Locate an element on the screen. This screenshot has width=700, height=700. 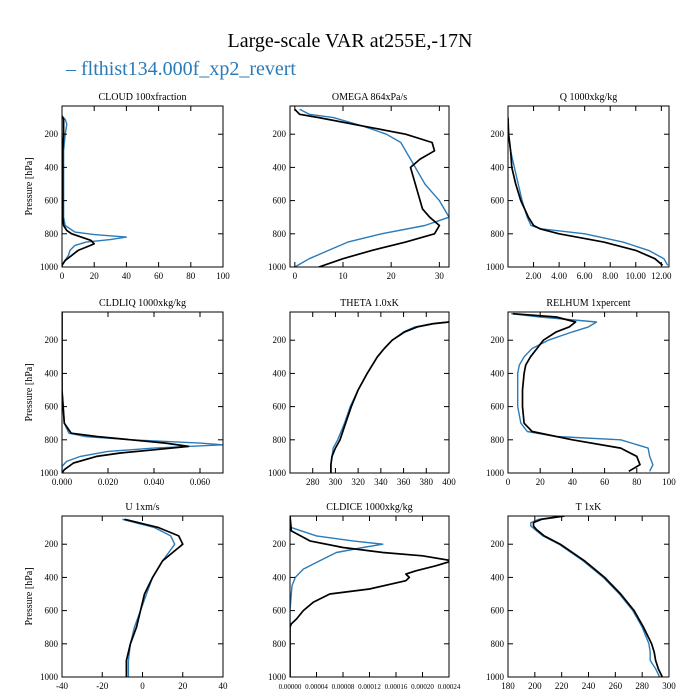
x-tick-label: 0.060 is located at coordinates (200, 482).